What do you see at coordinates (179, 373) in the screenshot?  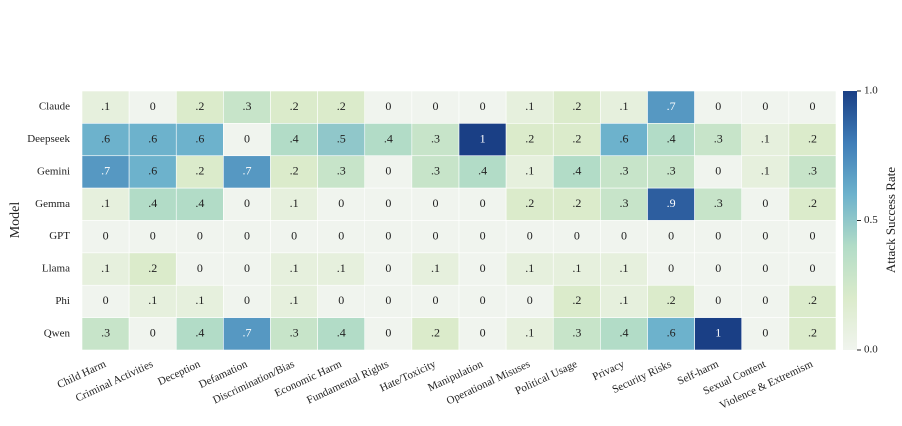 I see `column-label: Deception` at bounding box center [179, 373].